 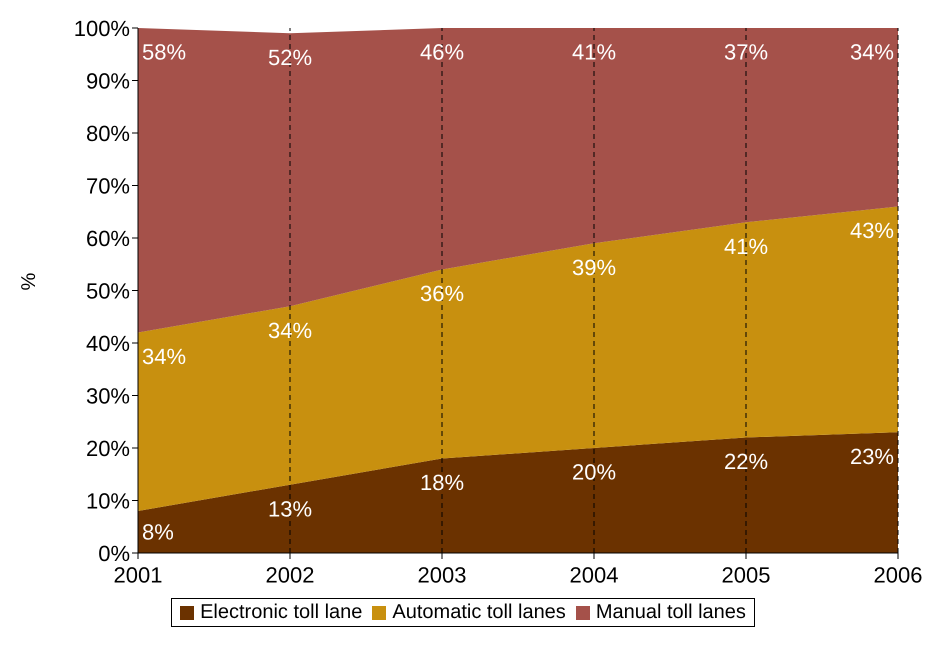 What do you see at coordinates (442, 575) in the screenshot?
I see `x-tick-label: 2003` at bounding box center [442, 575].